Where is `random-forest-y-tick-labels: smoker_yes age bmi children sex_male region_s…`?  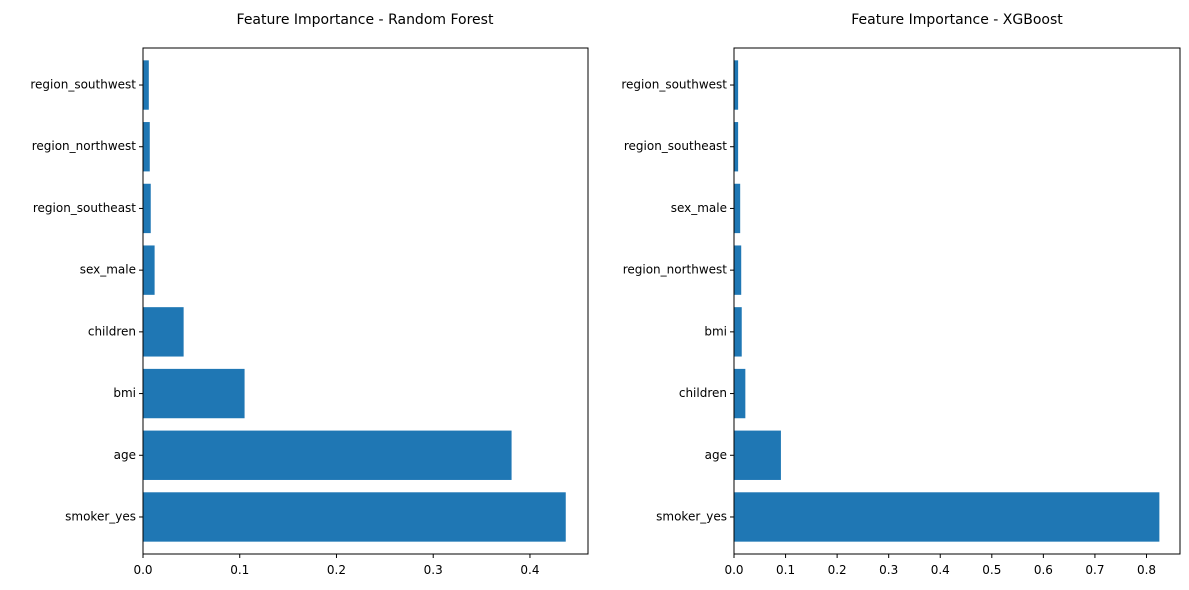
random-forest-y-tick-labels: smoker_yes age bmi children sex_male region_s… is located at coordinates (86, 300).